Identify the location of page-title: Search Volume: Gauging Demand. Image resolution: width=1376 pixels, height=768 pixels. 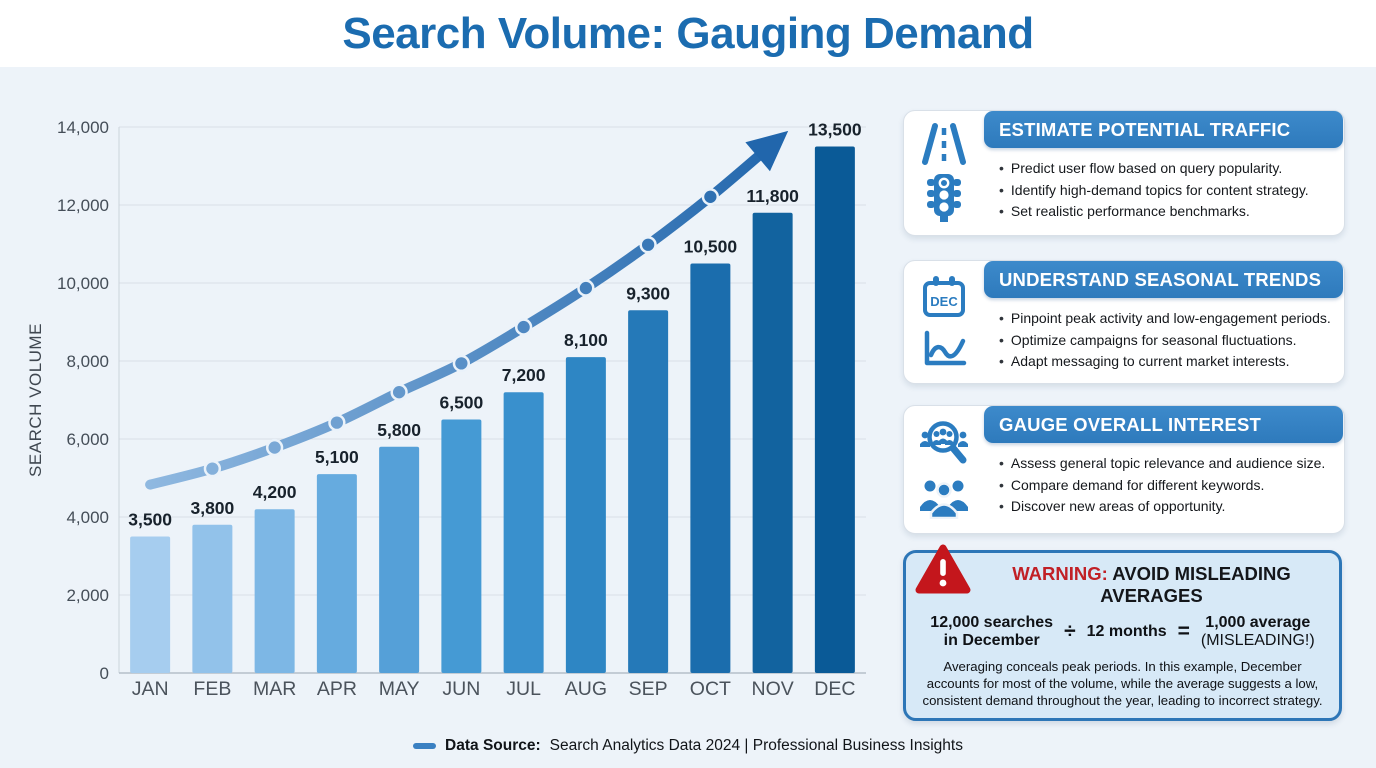
(688, 33).